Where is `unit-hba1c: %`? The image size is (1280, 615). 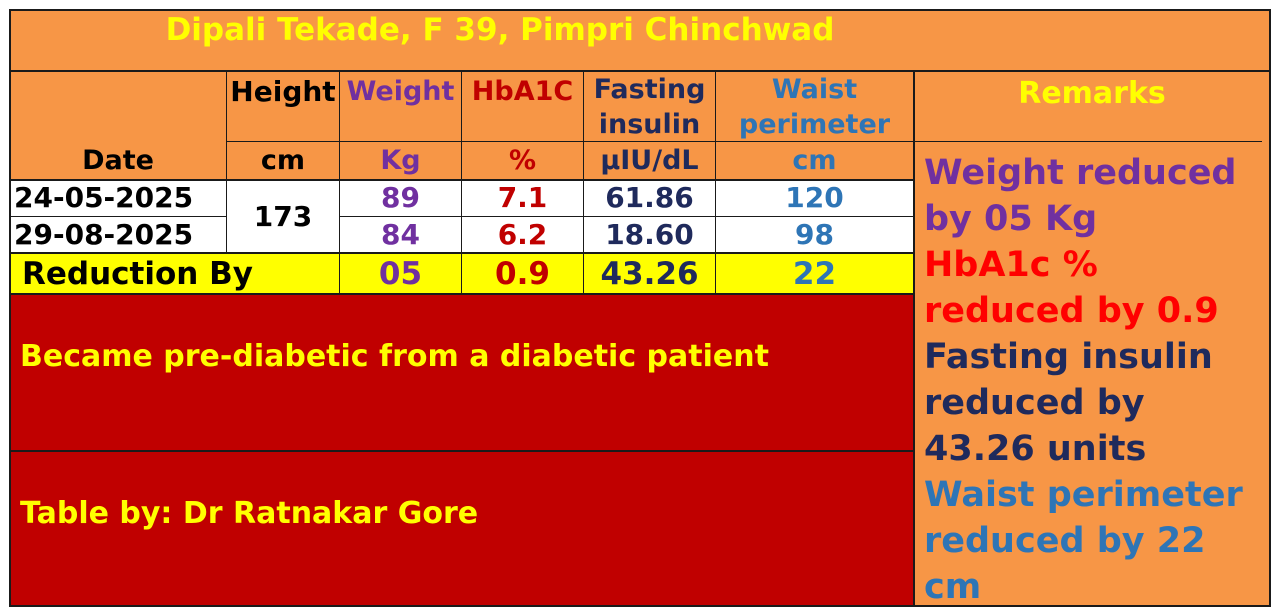 unit-hba1c: % is located at coordinates (522, 160).